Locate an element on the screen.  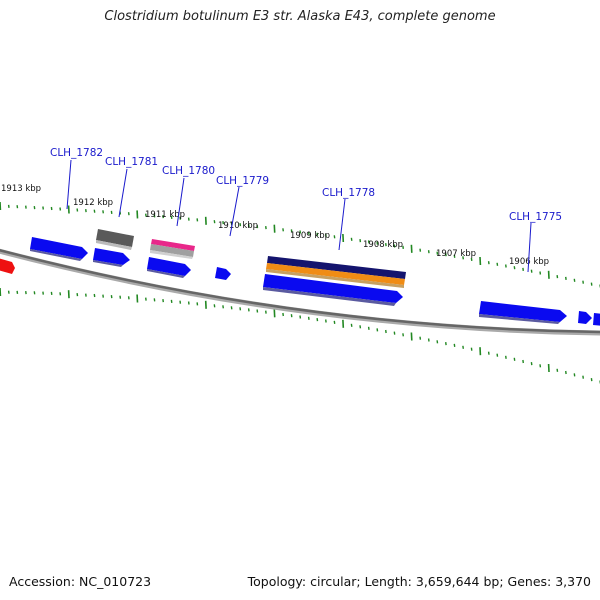
accession-text: Accession: NC_010723 is located at coordinates (80, 581).